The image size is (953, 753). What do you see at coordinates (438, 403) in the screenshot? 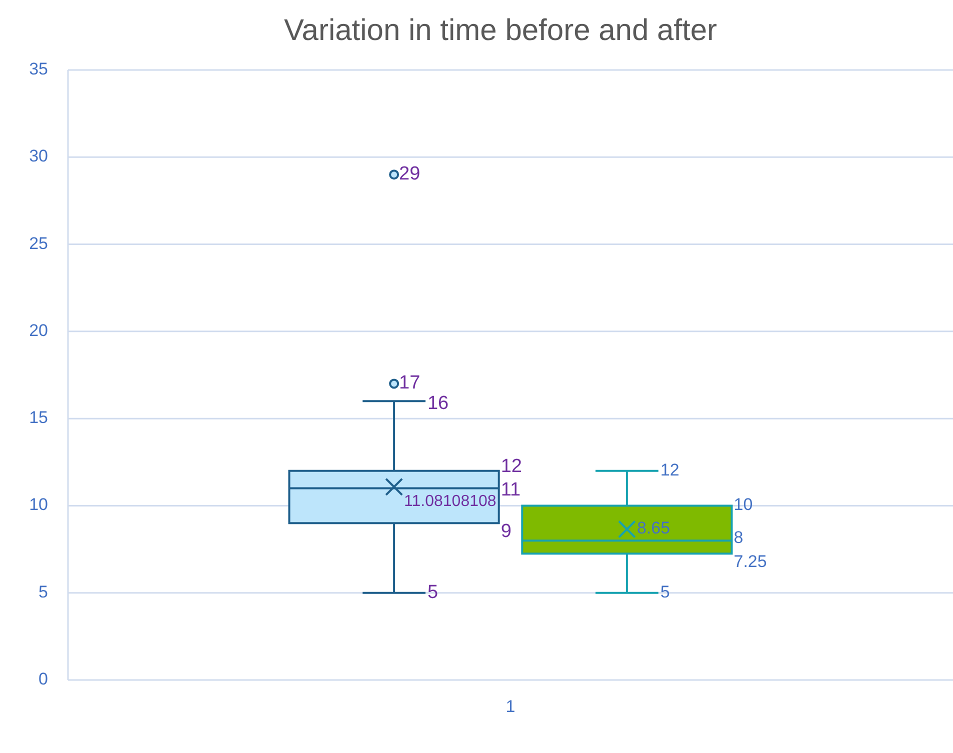
I see `annotation: 16` at bounding box center [438, 403].